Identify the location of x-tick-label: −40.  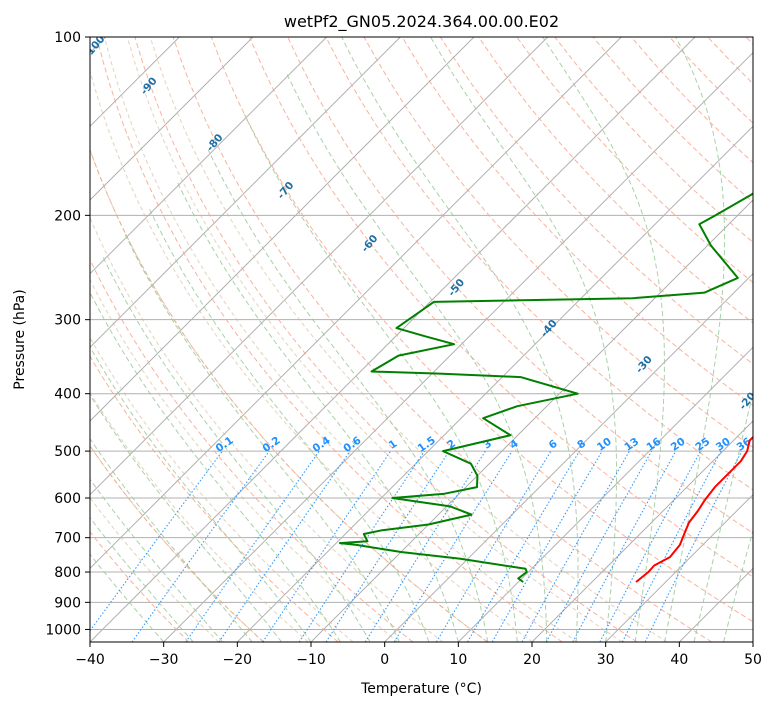
(90, 660).